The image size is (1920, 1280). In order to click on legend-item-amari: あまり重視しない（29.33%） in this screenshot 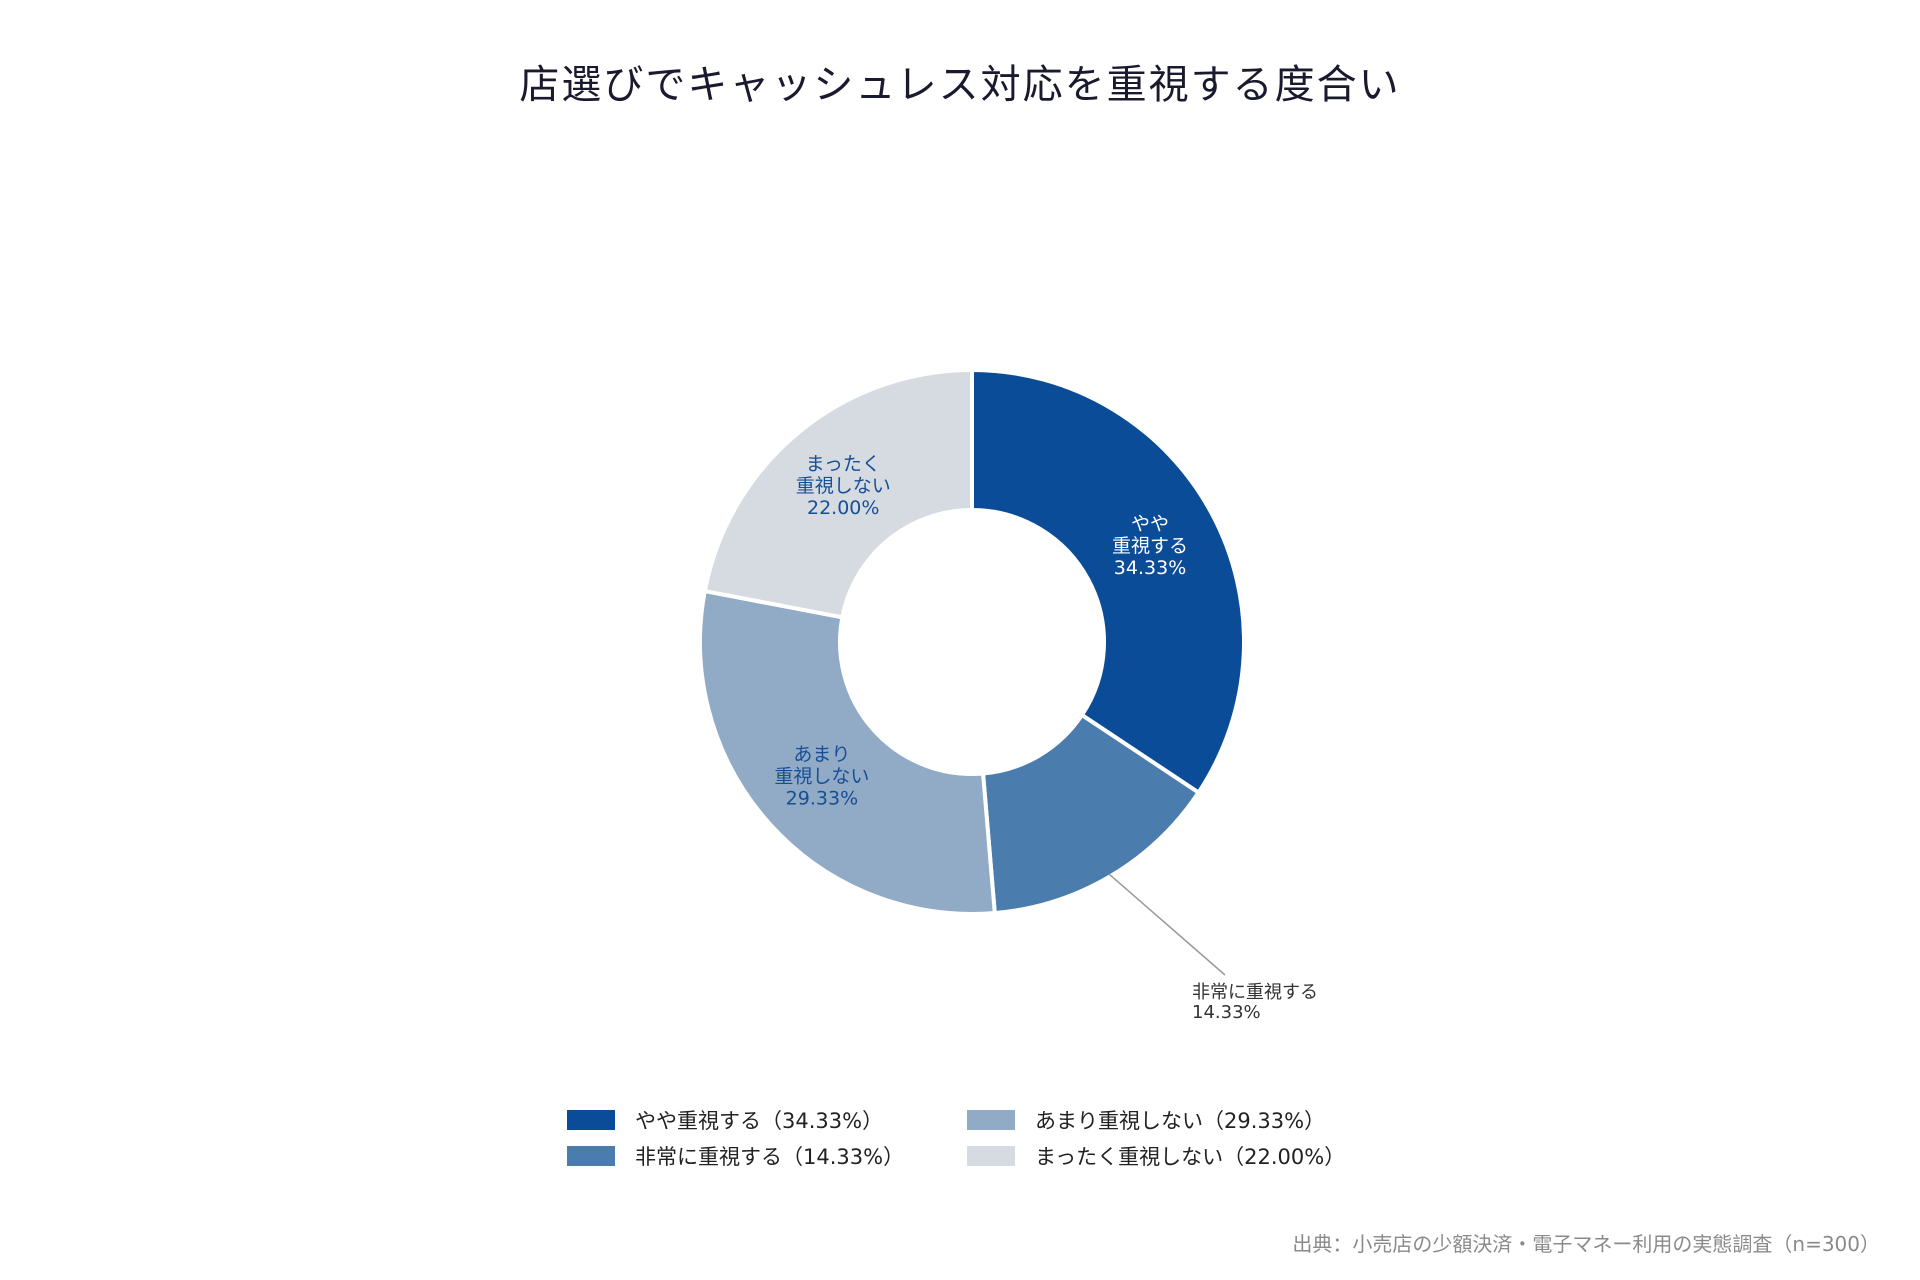, I will do `click(1177, 1120)`.